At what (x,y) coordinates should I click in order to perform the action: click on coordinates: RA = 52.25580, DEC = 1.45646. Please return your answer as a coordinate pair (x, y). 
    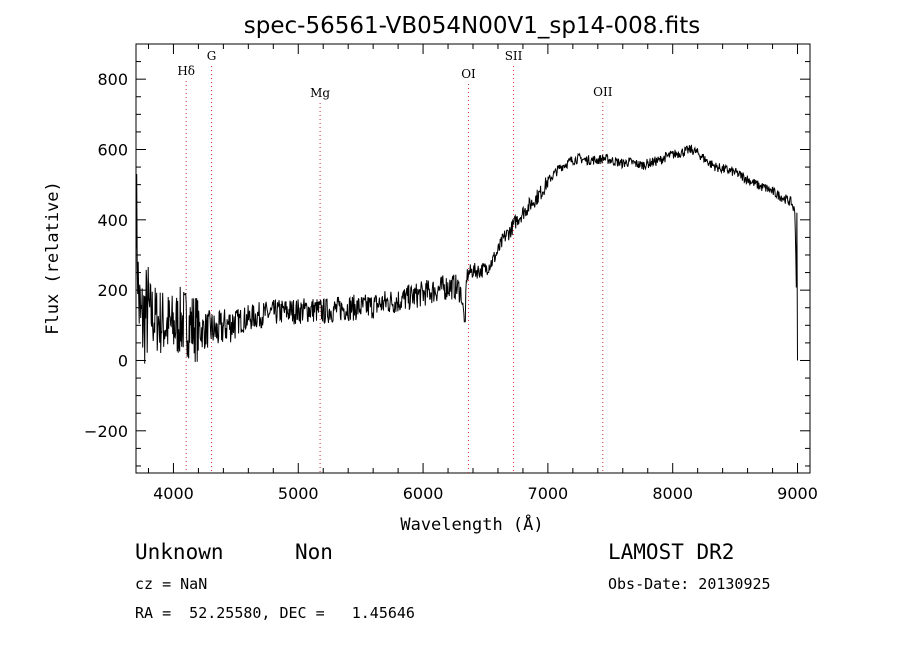
    Looking at the image, I should click on (275, 613).